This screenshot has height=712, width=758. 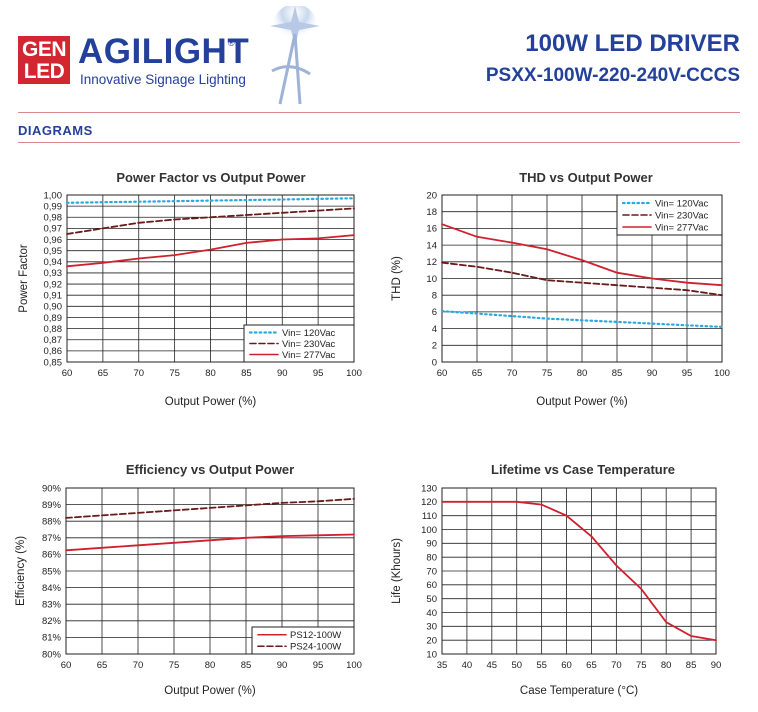 What do you see at coordinates (691, 665) in the screenshot?
I see `life-x-tick-label: 85` at bounding box center [691, 665].